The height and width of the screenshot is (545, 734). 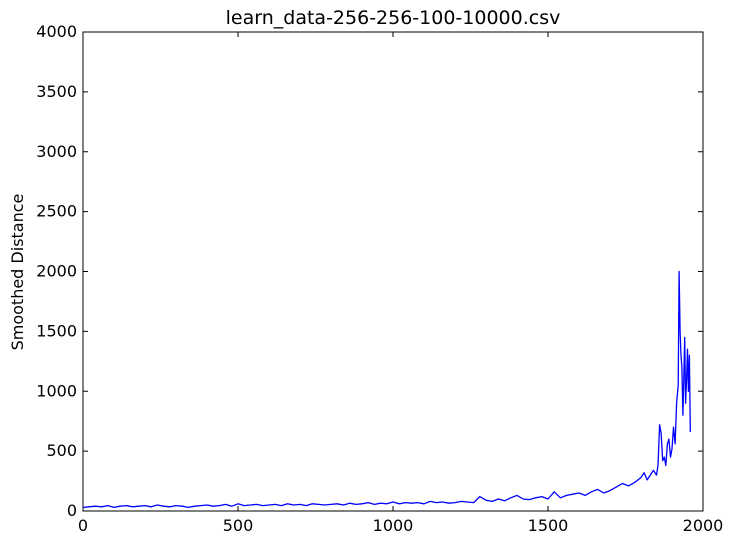 I want to click on y-tick-label: 1500, so click(x=56, y=330).